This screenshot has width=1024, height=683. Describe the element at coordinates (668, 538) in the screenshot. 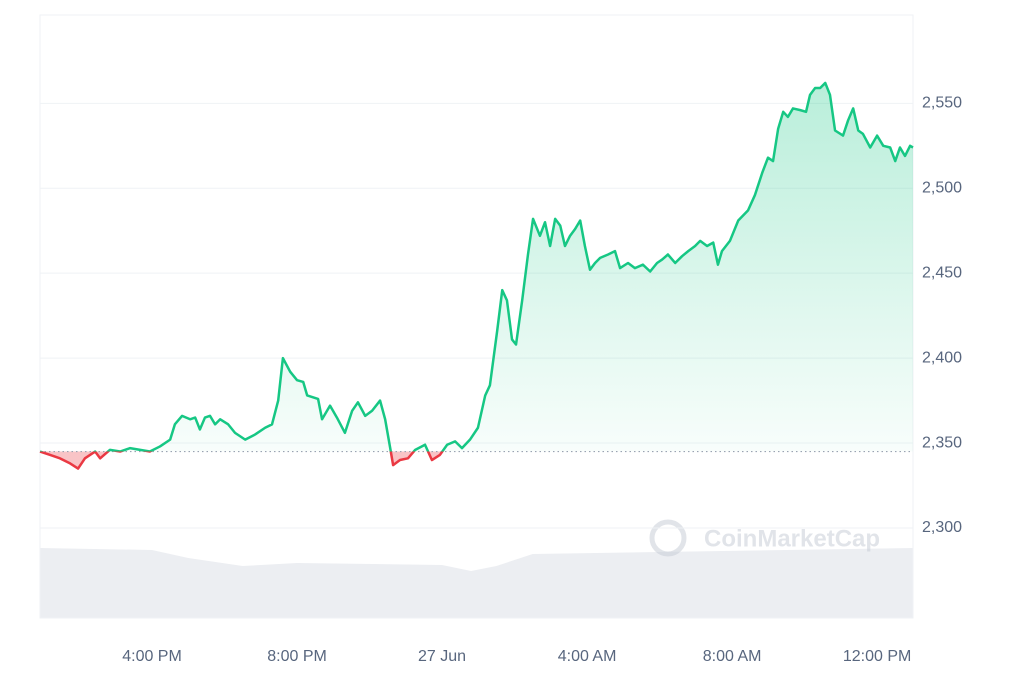

I see `watermark-logo` at that location.